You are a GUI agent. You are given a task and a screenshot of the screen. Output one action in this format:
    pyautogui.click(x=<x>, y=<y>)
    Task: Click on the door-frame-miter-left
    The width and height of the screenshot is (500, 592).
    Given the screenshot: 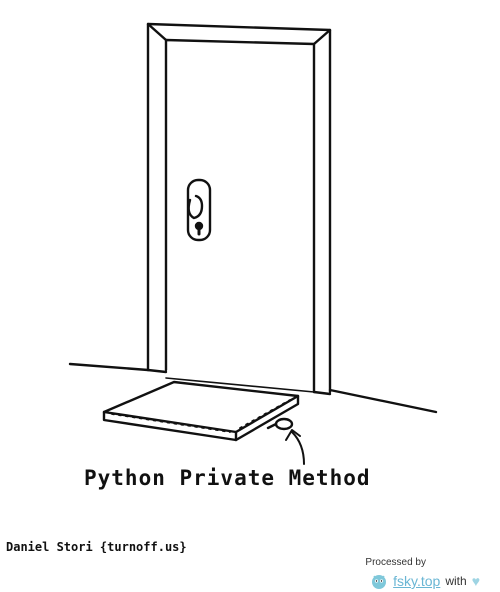 What is the action you would take?
    pyautogui.click(x=157, y=32)
    